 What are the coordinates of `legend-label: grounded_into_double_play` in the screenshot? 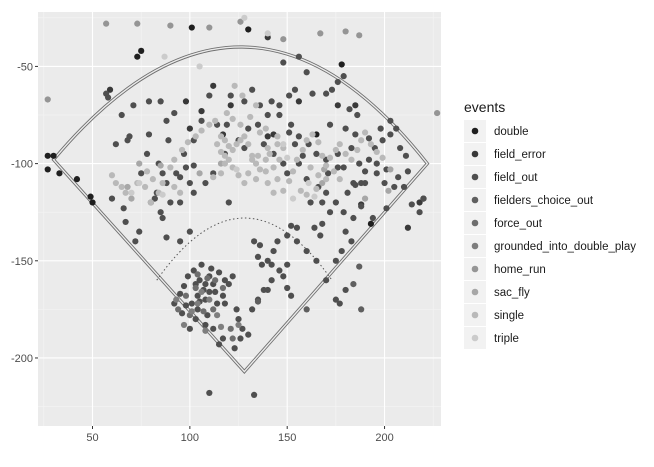 It's located at (565, 247).